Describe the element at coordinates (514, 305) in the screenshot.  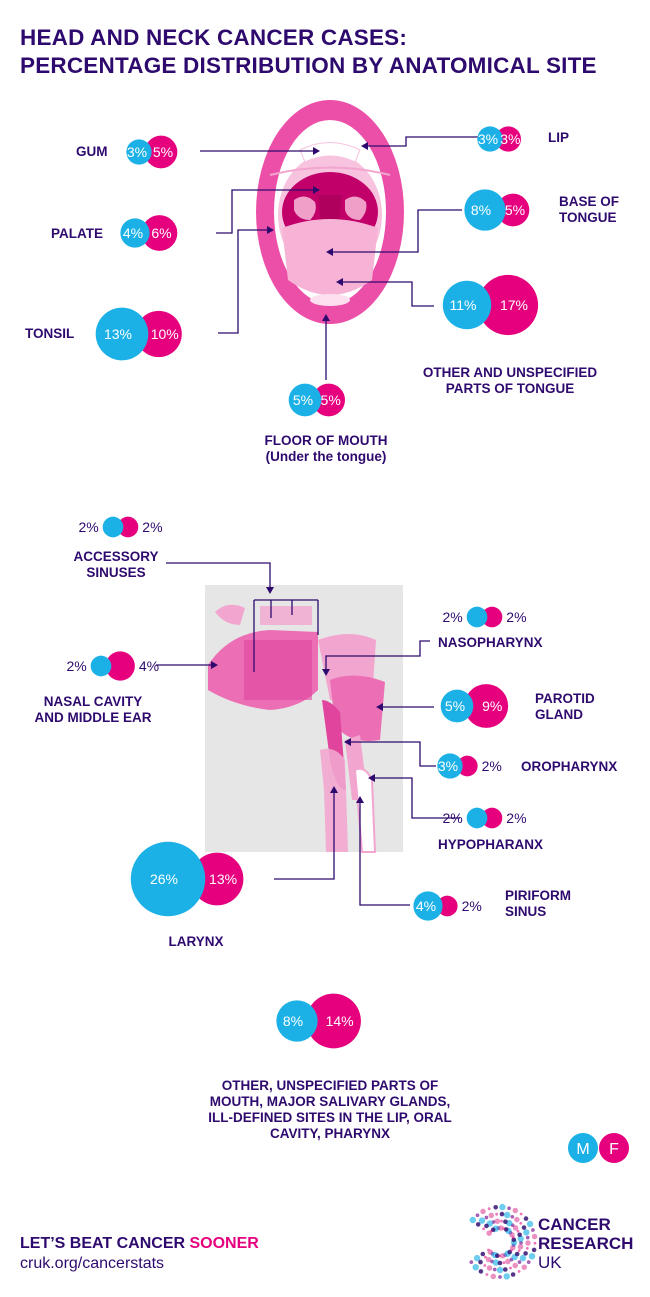
I see `female-value-5: 17%` at that location.